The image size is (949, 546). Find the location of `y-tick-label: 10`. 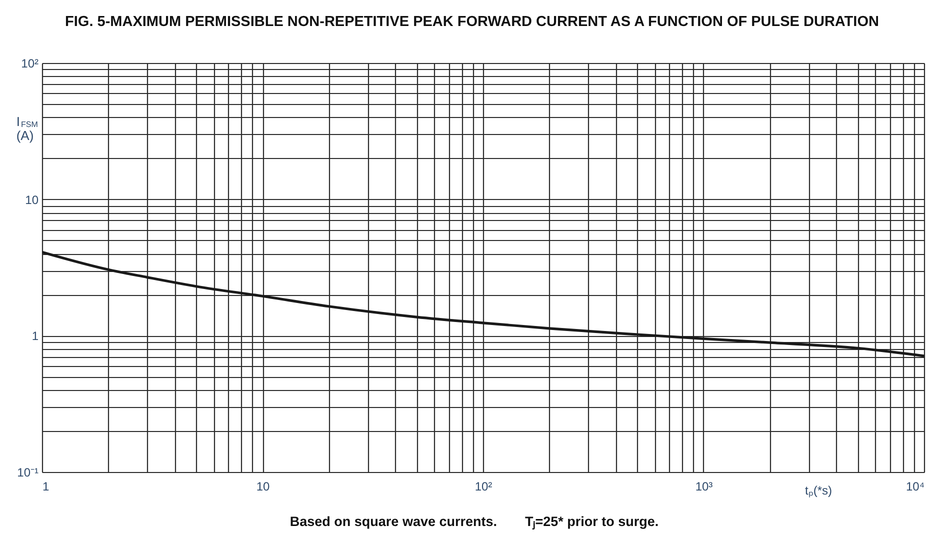

y-tick-label: 10 is located at coordinates (32, 199).